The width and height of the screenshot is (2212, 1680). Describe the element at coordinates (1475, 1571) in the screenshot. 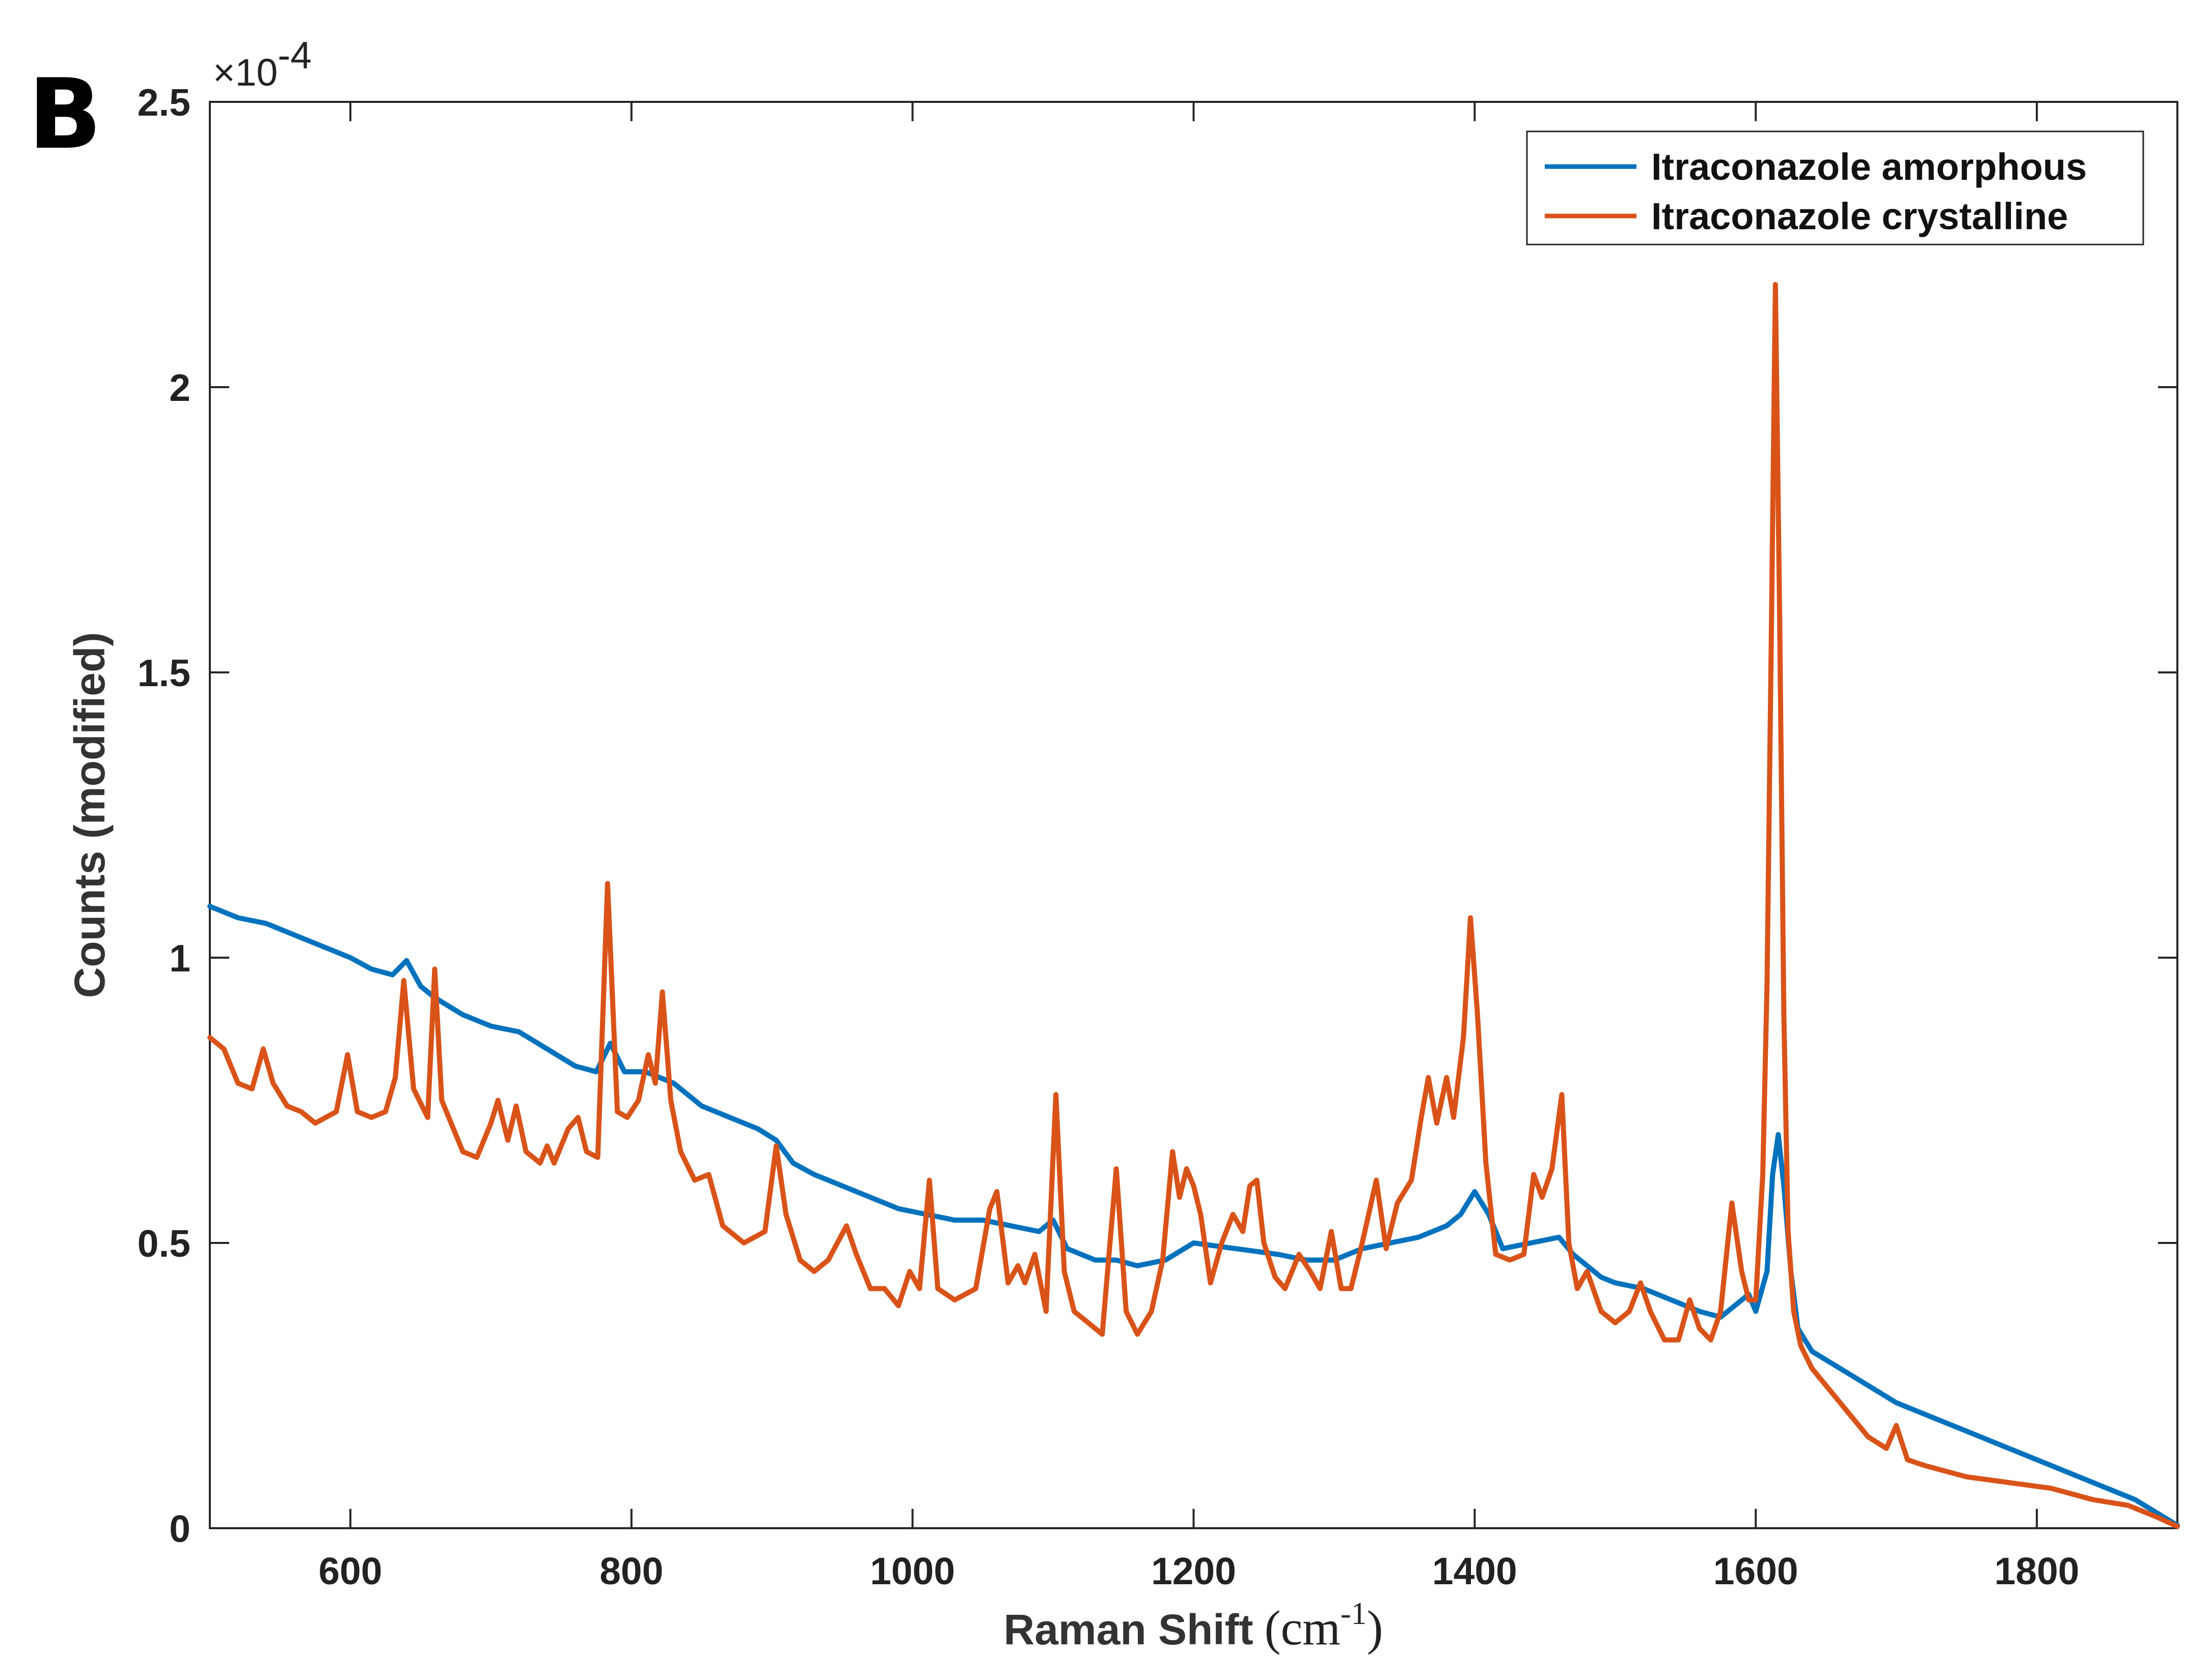

I see `x-tick-label: 1400` at that location.